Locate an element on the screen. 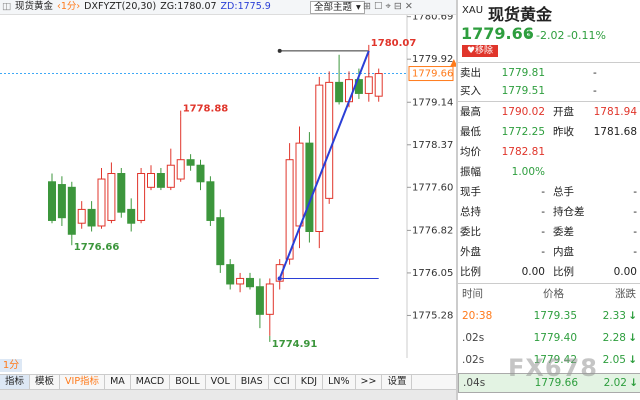  period: ‹1分› is located at coordinates (69, 6).